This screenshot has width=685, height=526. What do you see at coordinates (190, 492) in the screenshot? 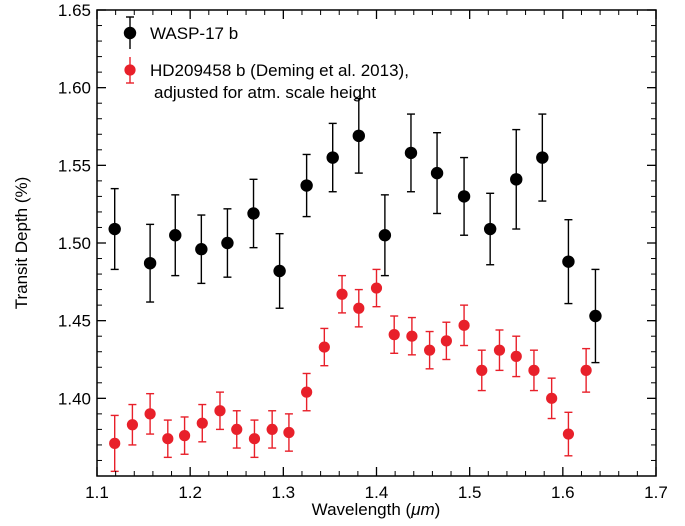
I see `x-tick-label: 1.2` at bounding box center [190, 492].